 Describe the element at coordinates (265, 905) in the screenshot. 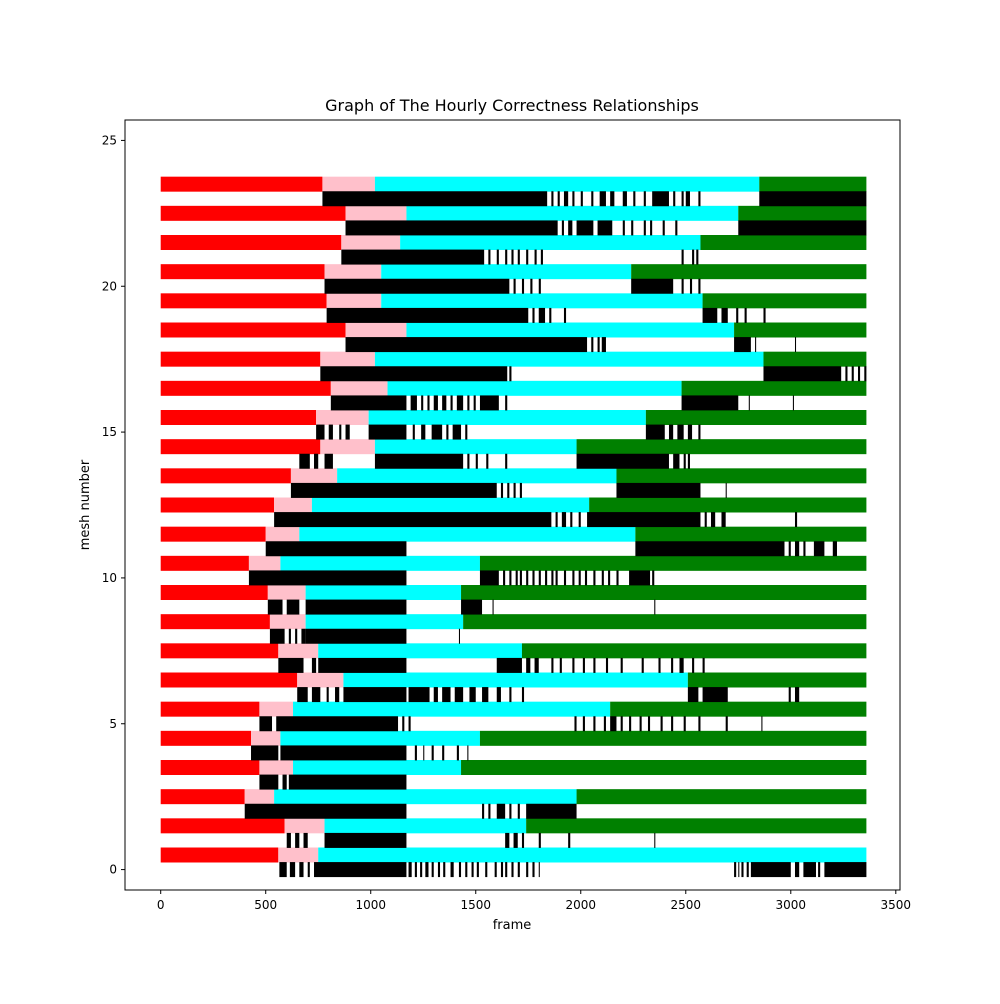

I see `x-tick-label: 500` at that location.